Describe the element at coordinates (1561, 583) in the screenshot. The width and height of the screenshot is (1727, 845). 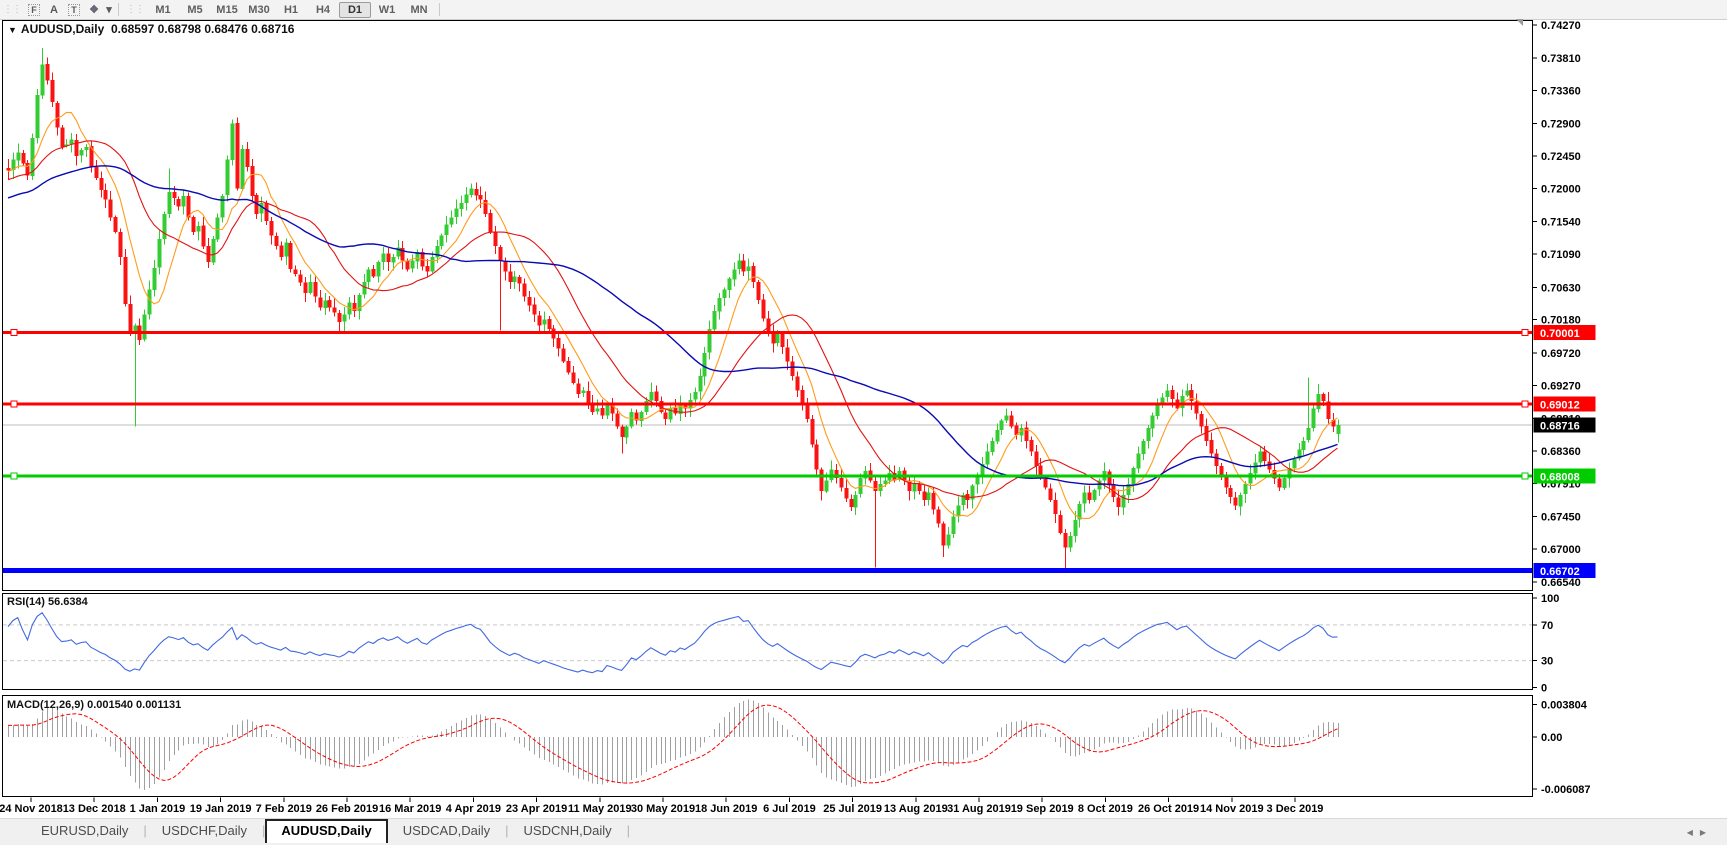
I see `svg-text: 0.66540` at that location.